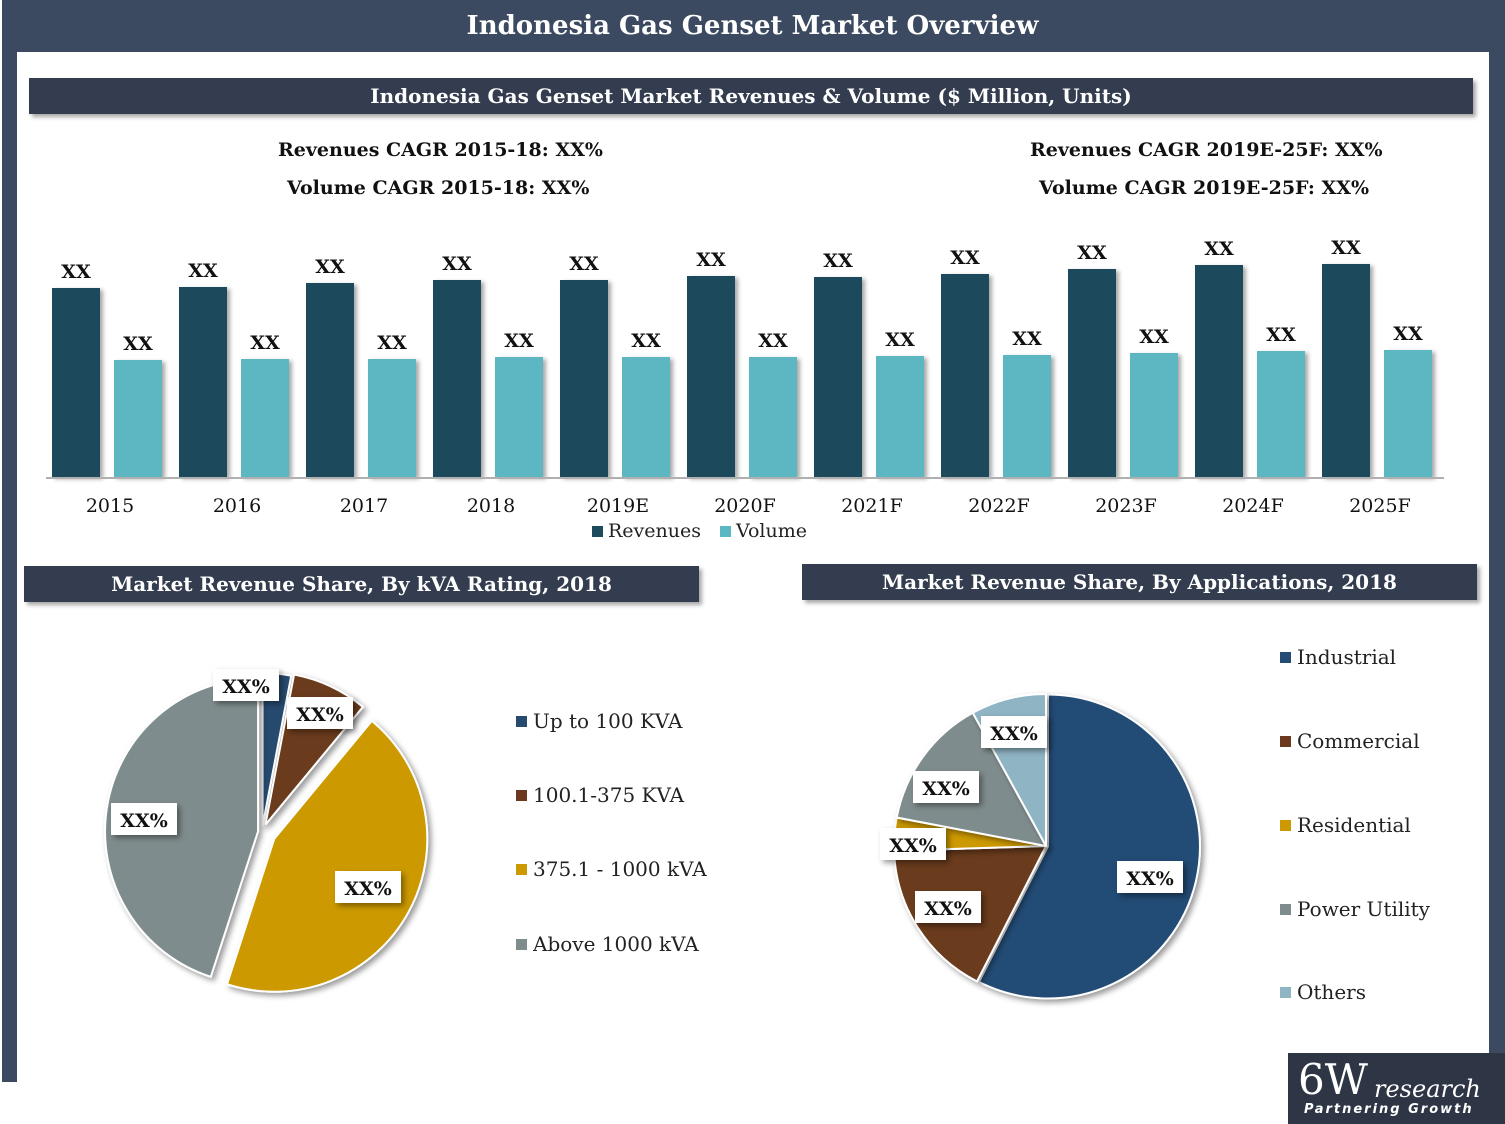  I want to click on bar-volume-2025F, so click(1408, 413).